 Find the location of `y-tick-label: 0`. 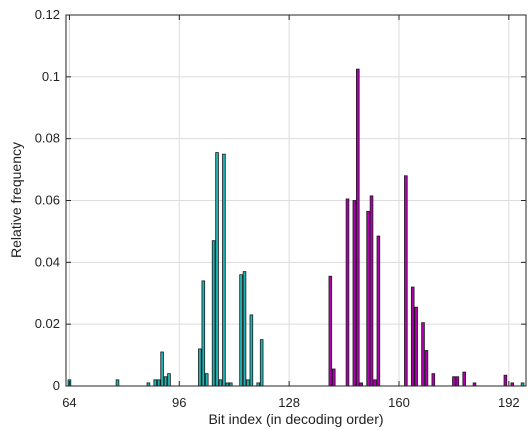

y-tick-label: 0 is located at coordinates (56, 385).